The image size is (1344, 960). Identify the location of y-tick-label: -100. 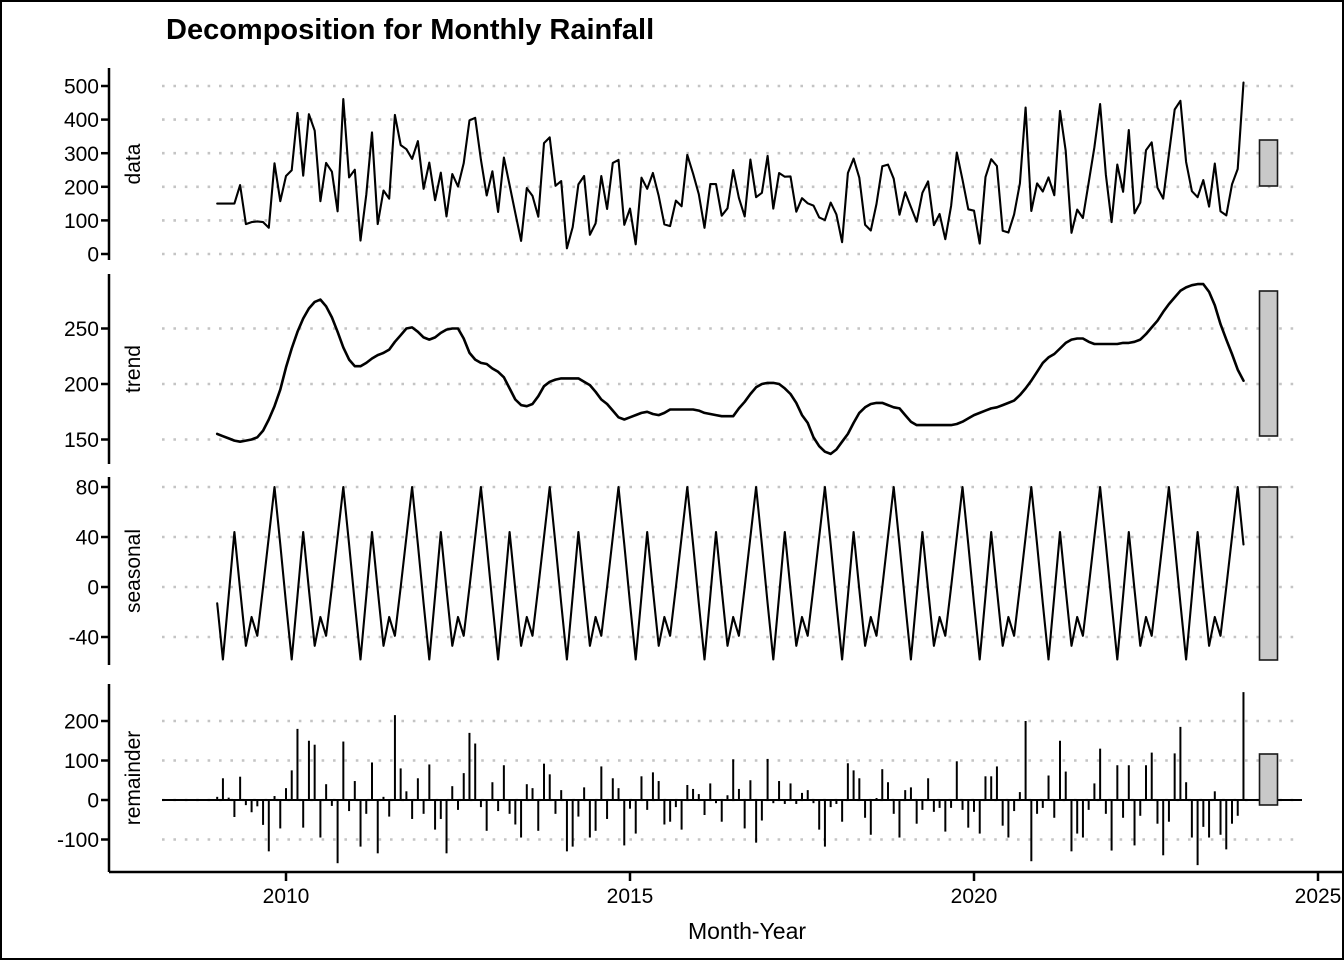
(78, 840).